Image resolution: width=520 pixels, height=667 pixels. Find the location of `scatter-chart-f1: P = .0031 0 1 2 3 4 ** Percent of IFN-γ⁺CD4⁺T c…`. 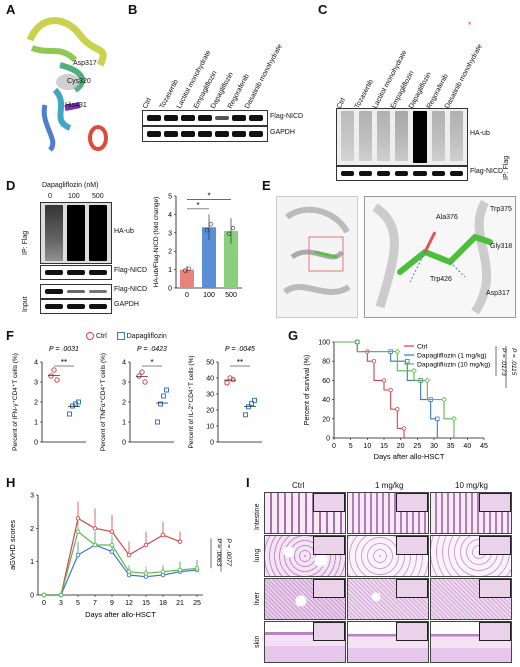

scatter-chart-f1: P = .0031 0 1 2 3 4 ** Percent of IFN-γ⁺CD4⁺T c… is located at coordinates (49, 398).